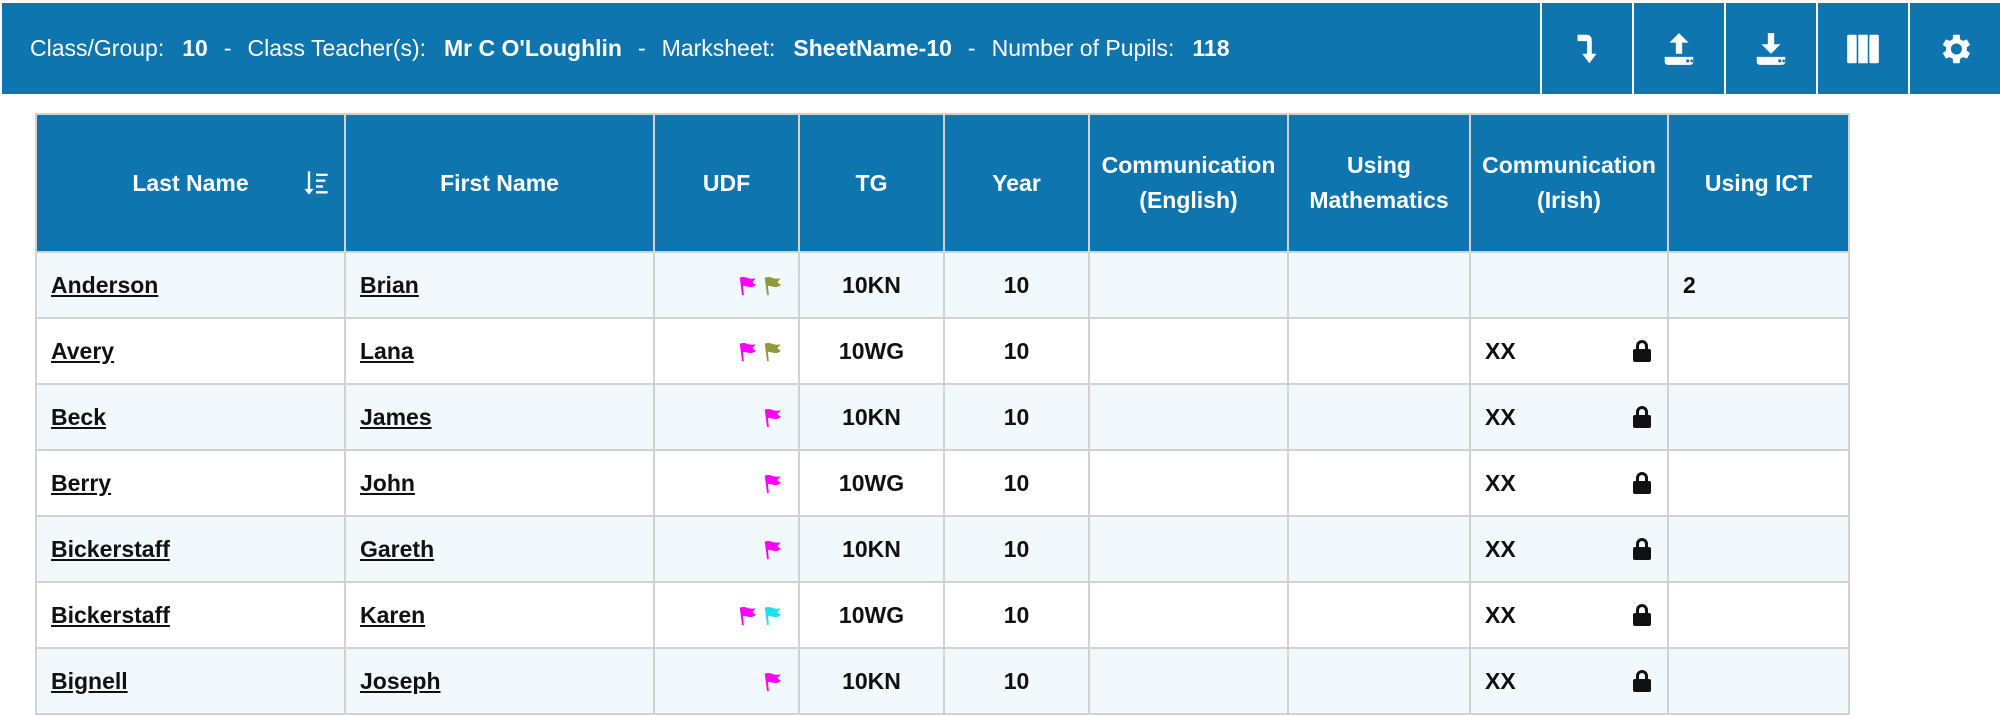 The width and height of the screenshot is (2000, 715). What do you see at coordinates (105, 284) in the screenshot?
I see `pupil-last-name-link: Anderson` at bounding box center [105, 284].